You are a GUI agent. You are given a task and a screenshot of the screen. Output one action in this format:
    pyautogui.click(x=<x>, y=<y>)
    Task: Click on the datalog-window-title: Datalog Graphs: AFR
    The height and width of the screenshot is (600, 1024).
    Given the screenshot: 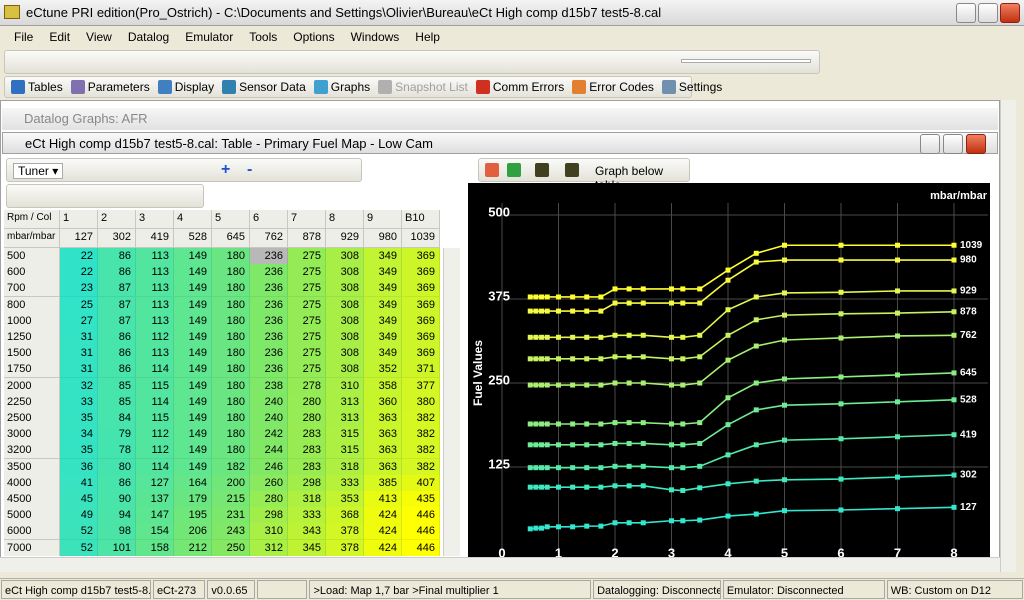 What is the action you would take?
    pyautogui.click(x=500, y=119)
    